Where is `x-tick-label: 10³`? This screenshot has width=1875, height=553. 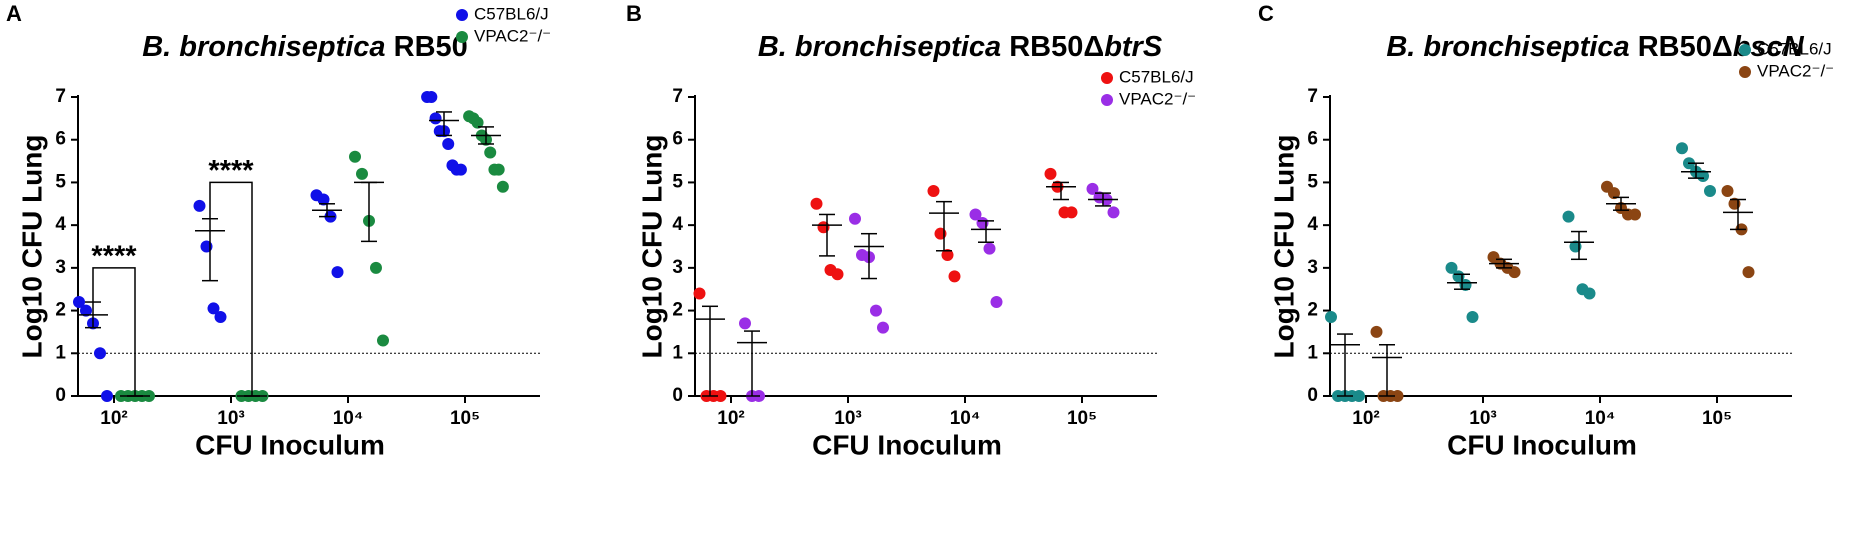 x-tick-label: 10³ is located at coordinates (847, 418).